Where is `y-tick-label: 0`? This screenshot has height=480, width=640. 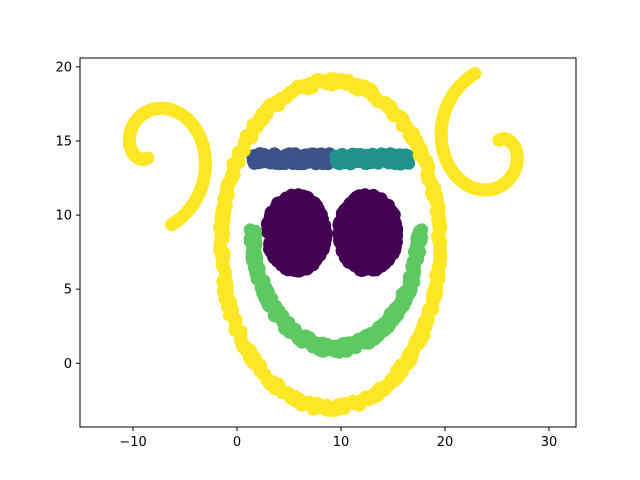
y-tick-label: 0 is located at coordinates (68, 364).